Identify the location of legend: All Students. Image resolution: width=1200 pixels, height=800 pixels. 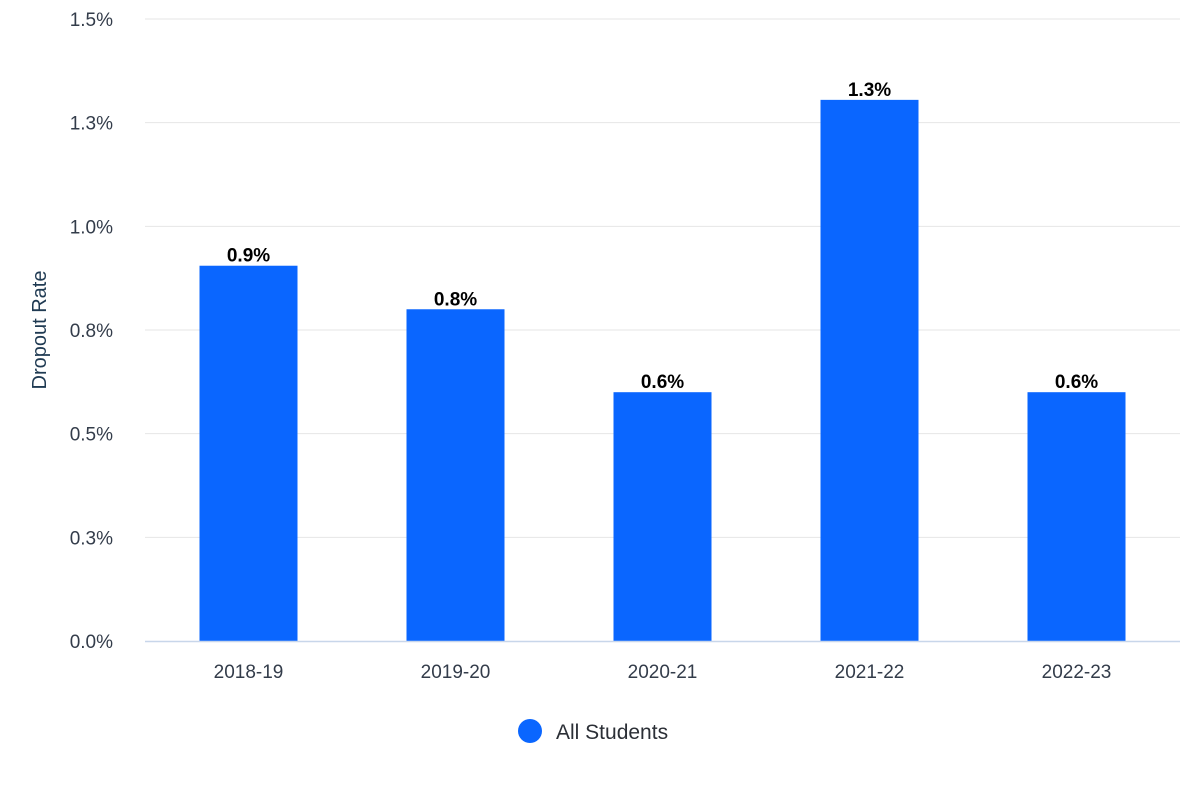
(593, 731).